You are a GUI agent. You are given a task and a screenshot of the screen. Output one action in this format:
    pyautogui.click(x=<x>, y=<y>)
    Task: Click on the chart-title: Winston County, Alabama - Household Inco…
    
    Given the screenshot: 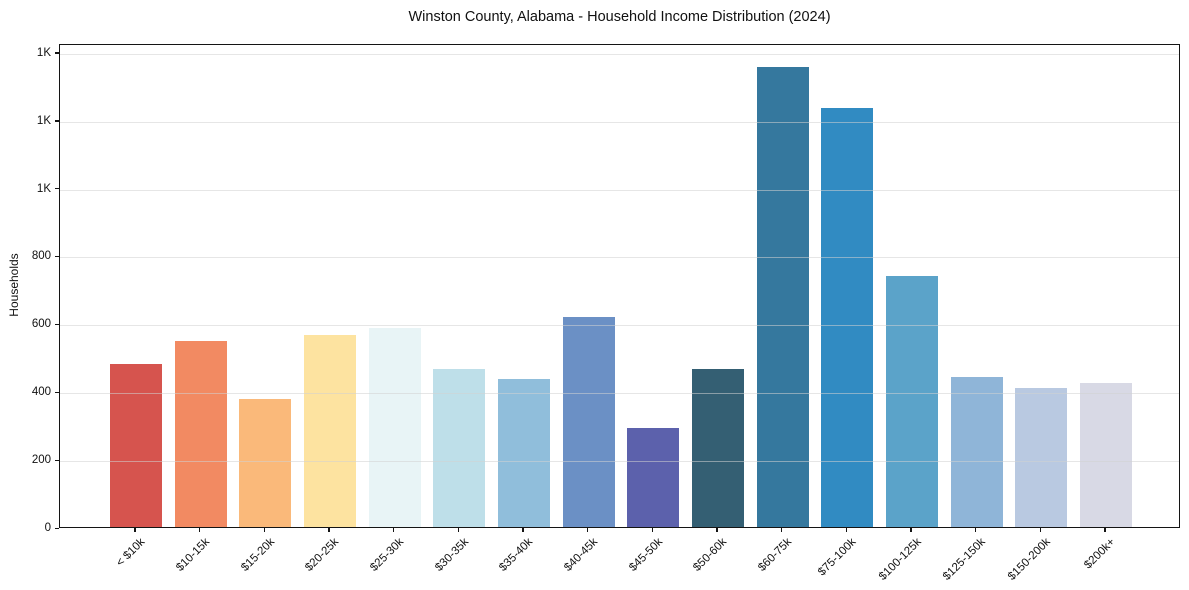 What is the action you would take?
    pyautogui.click(x=619, y=17)
    